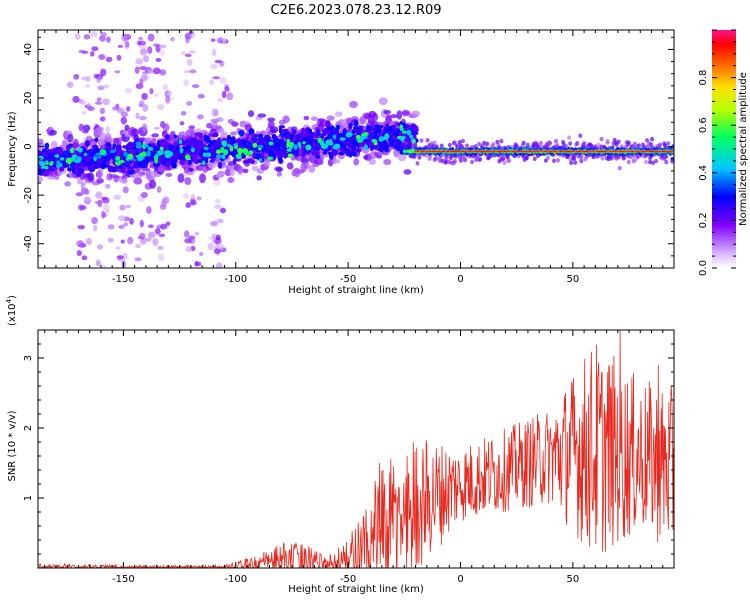 The image size is (750, 600). What do you see at coordinates (743, 149) in the screenshot?
I see `colorbar-label: Normalized spectral amplitude` at bounding box center [743, 149].